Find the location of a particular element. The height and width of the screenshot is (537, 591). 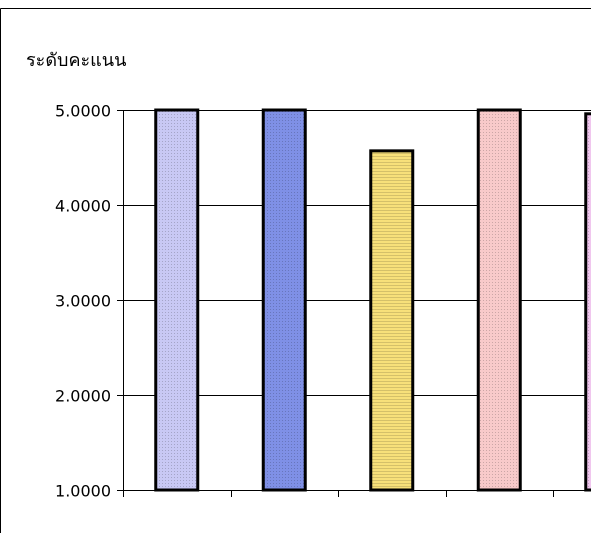

y-tick-label: 1.0000 is located at coordinates (83, 491).